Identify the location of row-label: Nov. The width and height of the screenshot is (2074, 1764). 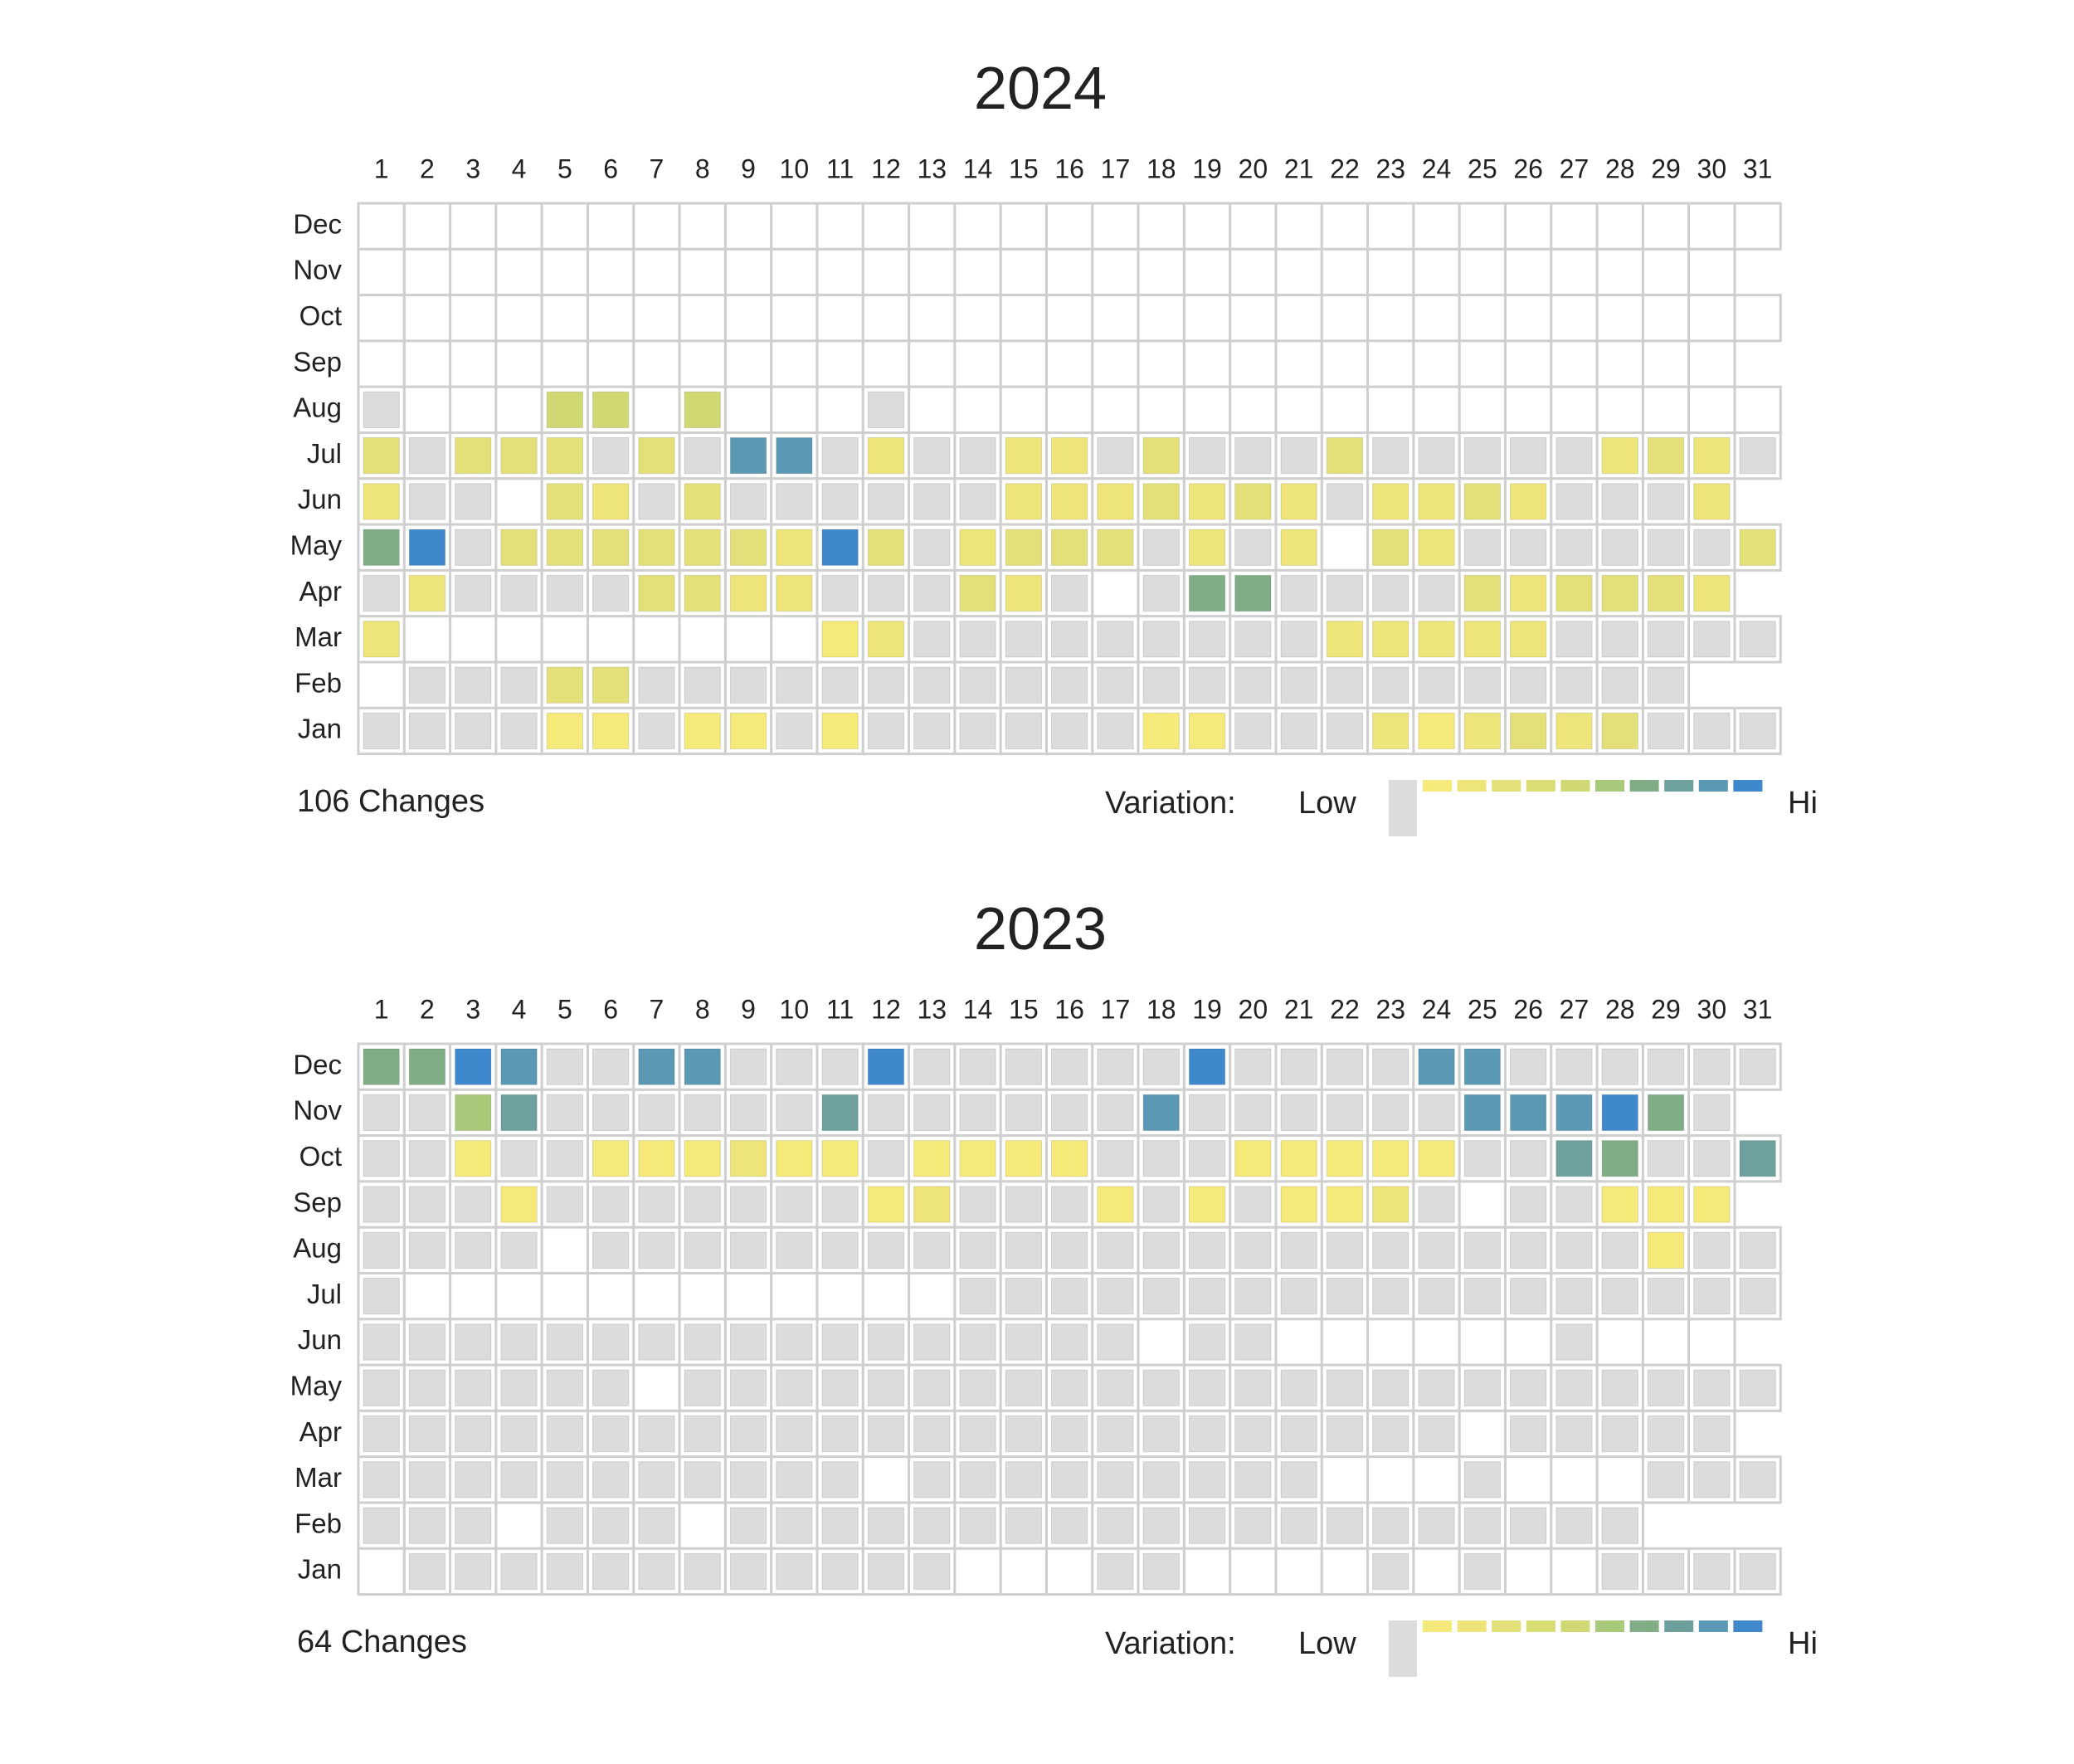
(317, 1110).